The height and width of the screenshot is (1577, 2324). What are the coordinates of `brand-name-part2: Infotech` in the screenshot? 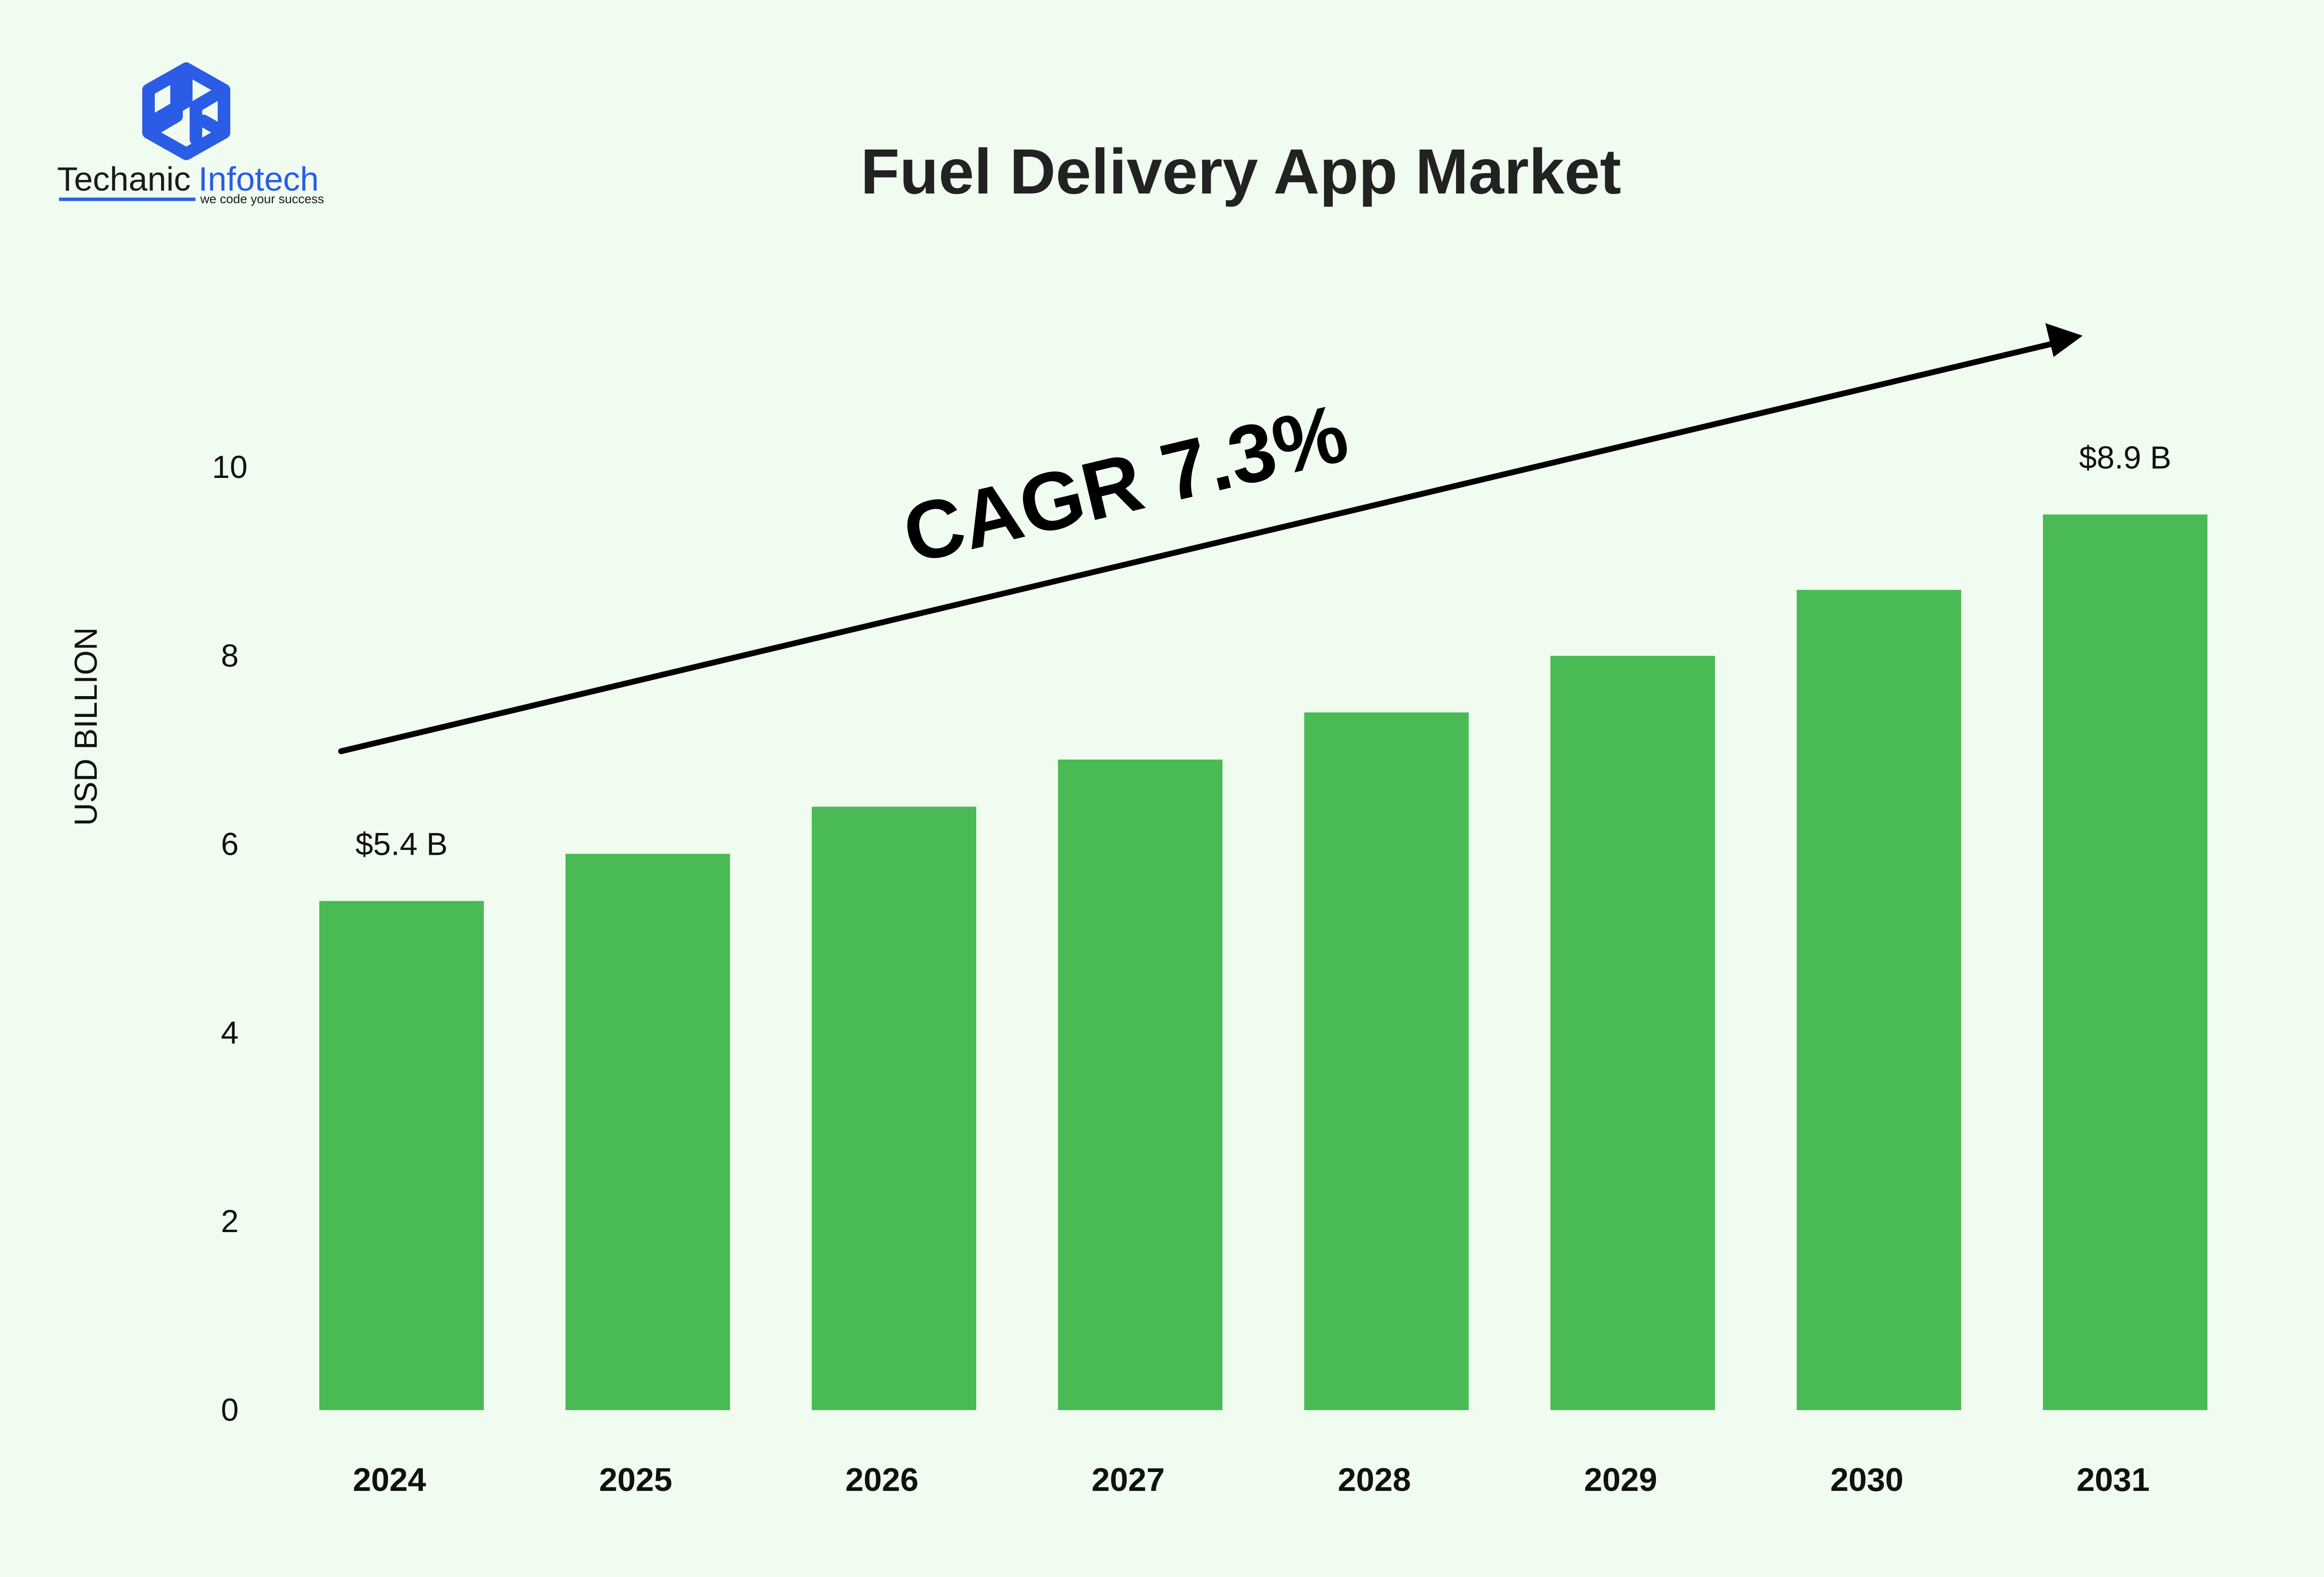 It's located at (259, 179).